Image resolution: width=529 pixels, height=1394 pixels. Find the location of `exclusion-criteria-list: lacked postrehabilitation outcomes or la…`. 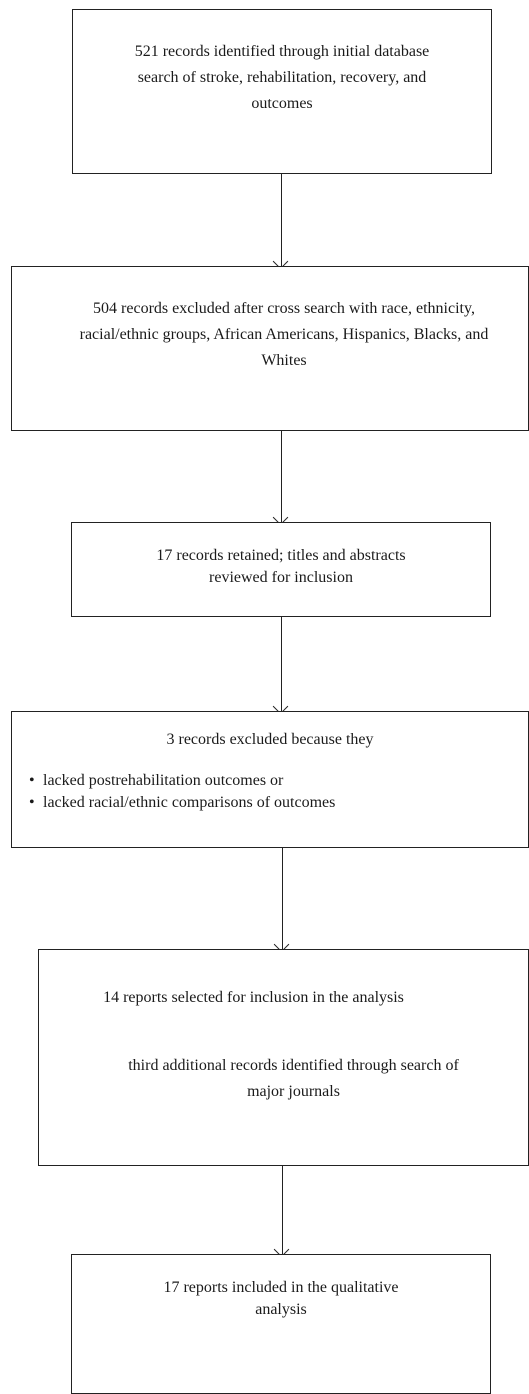

exclusion-criteria-list: lacked postrehabilitation outcomes or la… is located at coordinates (184, 792).